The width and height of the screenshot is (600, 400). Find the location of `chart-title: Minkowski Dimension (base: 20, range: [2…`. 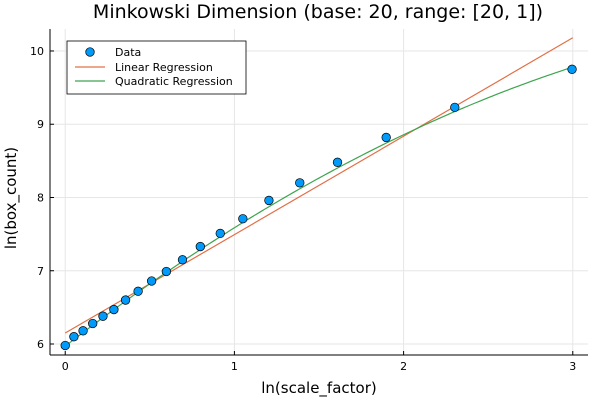

chart-title: Minkowski Dimension (base: 20, range: [2… is located at coordinates (318, 12).